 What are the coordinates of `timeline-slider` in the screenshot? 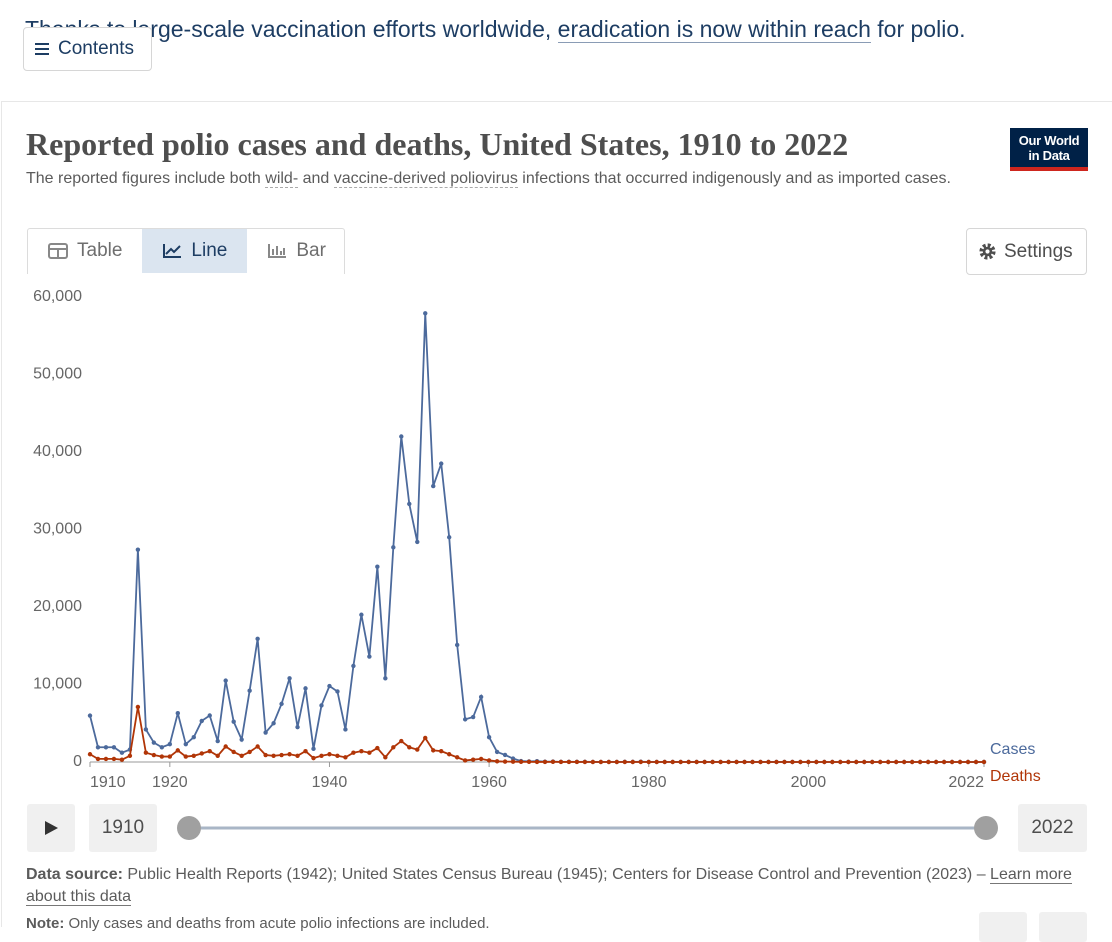 It's located at (588, 828).